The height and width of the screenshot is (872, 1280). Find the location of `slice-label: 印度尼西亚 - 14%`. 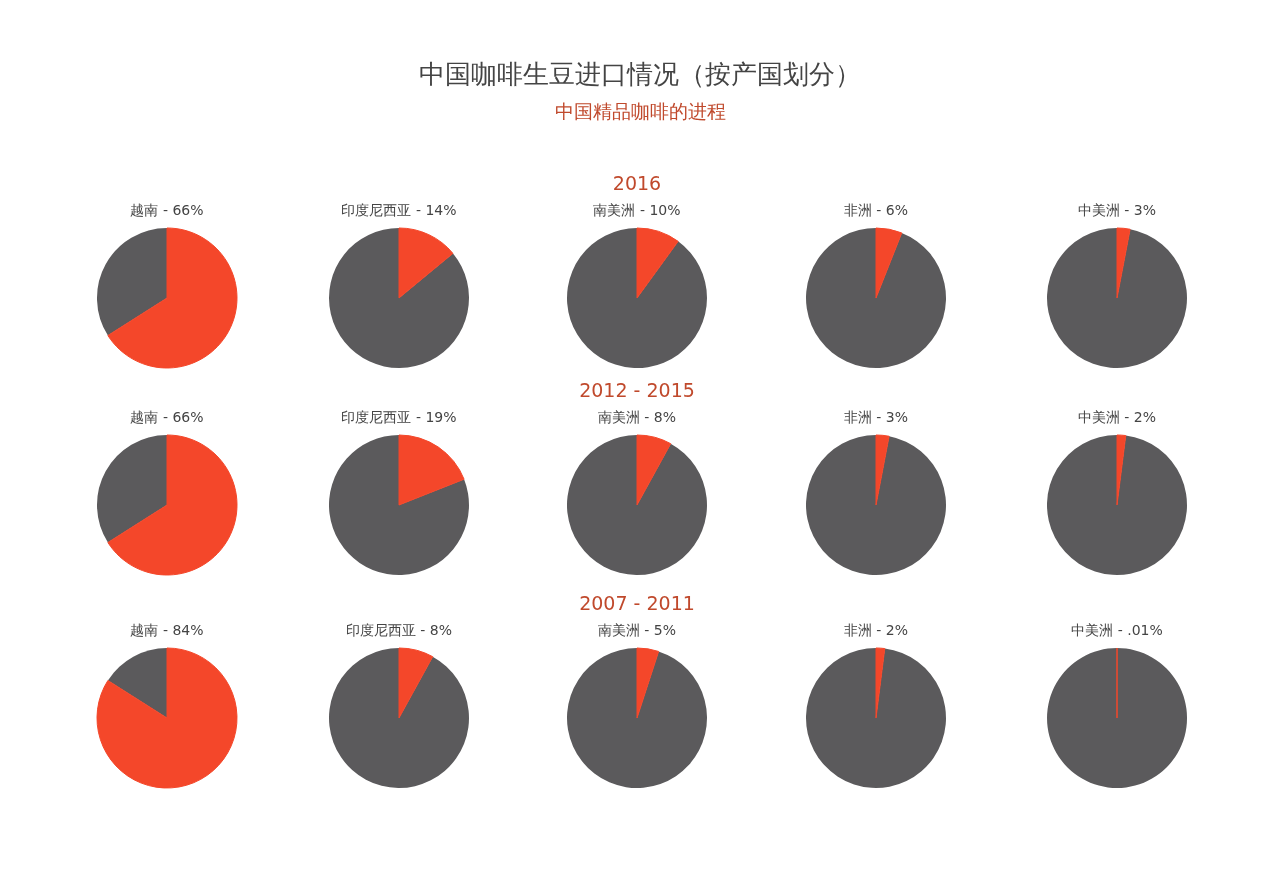

slice-label: 印度尼西亚 - 14% is located at coordinates (399, 210).